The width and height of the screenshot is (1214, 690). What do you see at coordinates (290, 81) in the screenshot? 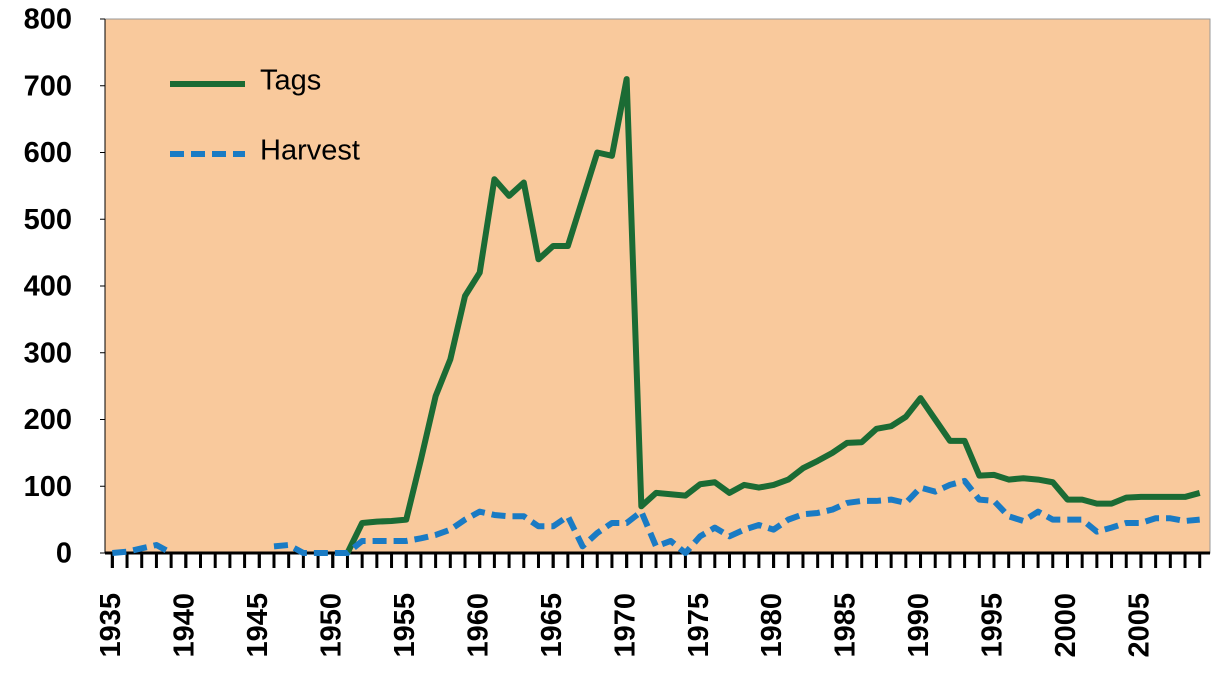
I see `legend-label: Tags` at bounding box center [290, 81].